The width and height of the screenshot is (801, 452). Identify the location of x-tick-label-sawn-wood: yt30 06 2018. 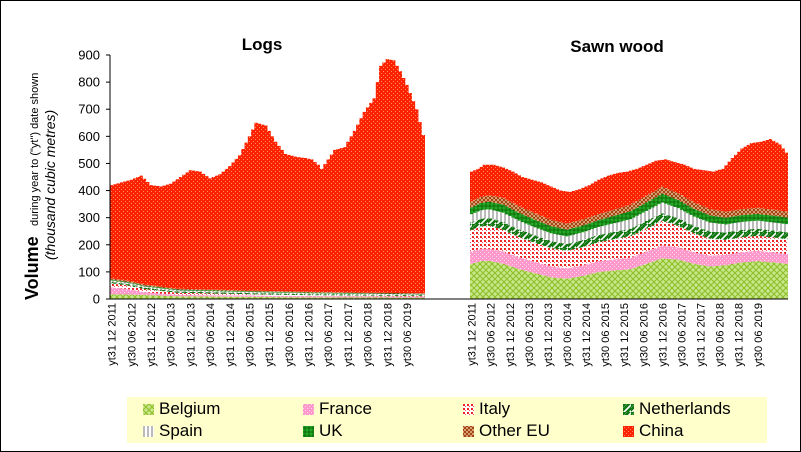
(721, 335).